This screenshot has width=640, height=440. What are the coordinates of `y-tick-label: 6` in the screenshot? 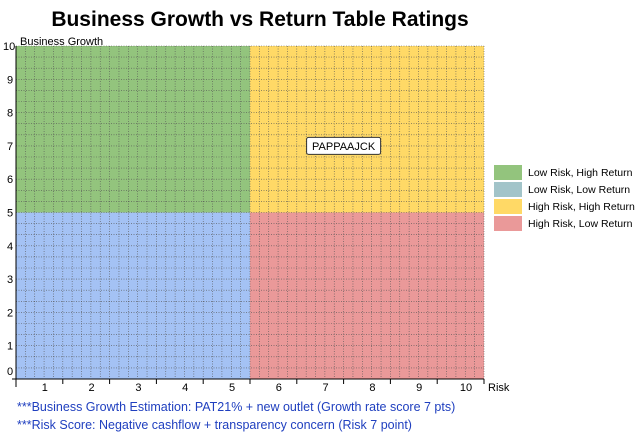 It's located at (10, 180).